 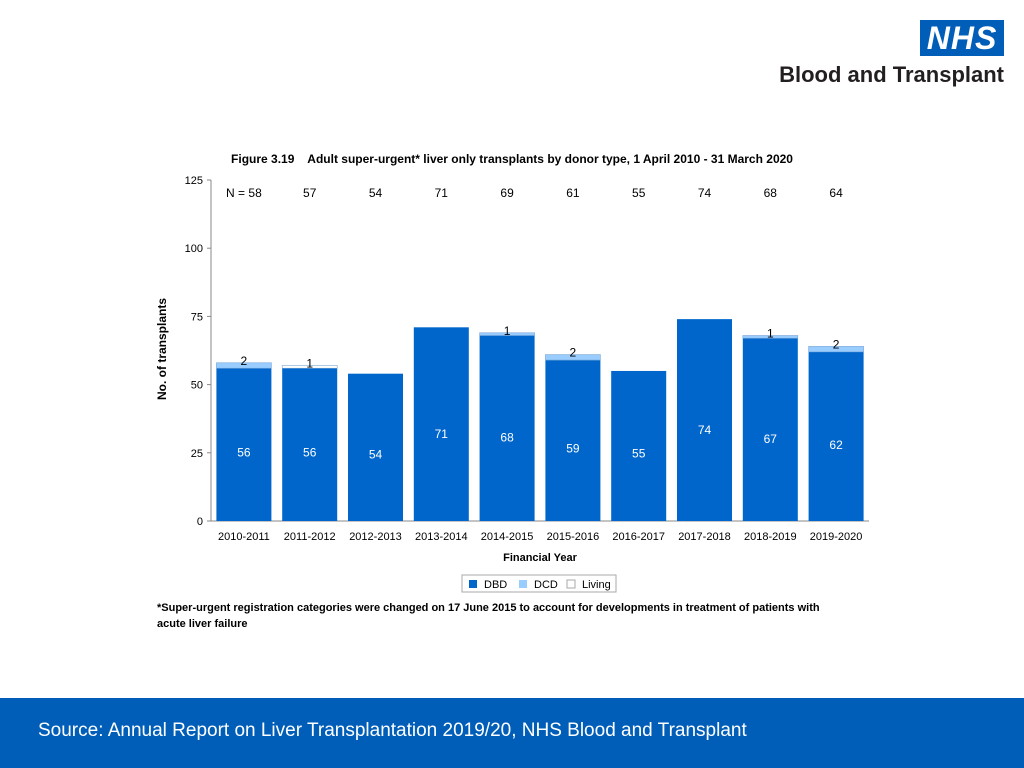 I want to click on y-tick-label: 50, so click(x=197, y=386).